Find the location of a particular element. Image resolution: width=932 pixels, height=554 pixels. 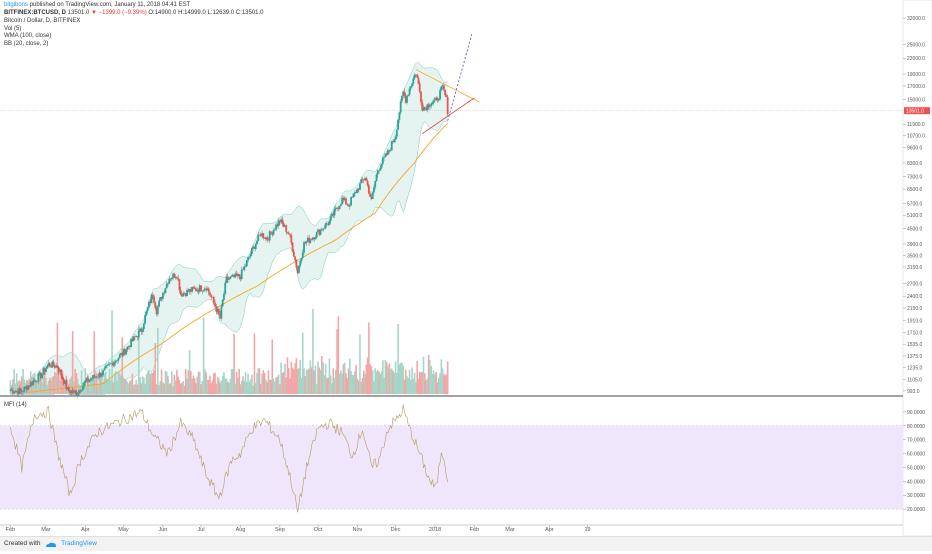

open-value: O:14900.0 is located at coordinates (162, 12).